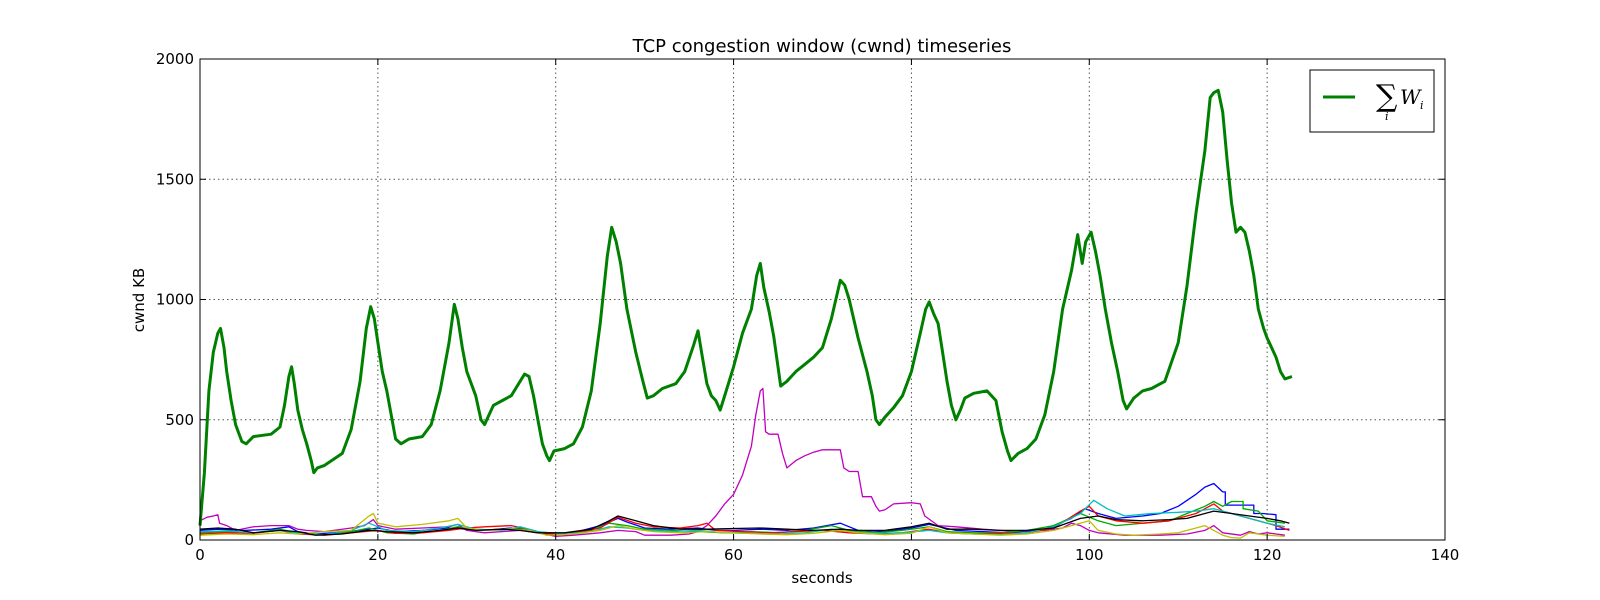 The image size is (1600, 600). Describe the element at coordinates (1445, 555) in the screenshot. I see `x-tick-label: 140` at that location.